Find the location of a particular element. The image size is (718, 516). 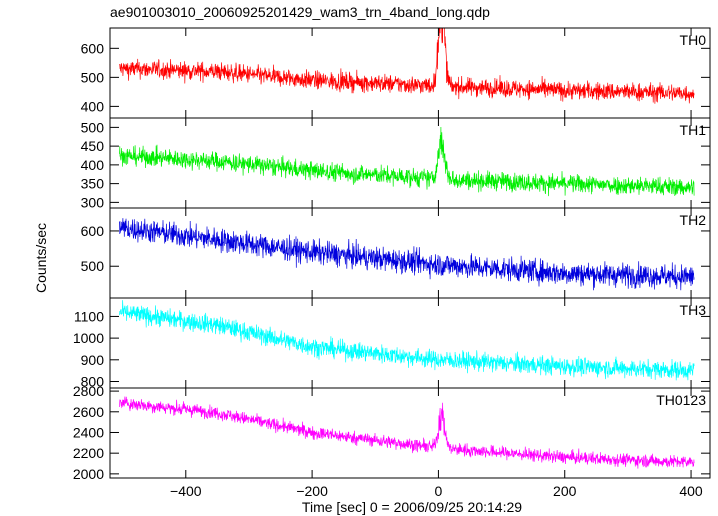

y-tick-label: 900 is located at coordinates (93, 360).